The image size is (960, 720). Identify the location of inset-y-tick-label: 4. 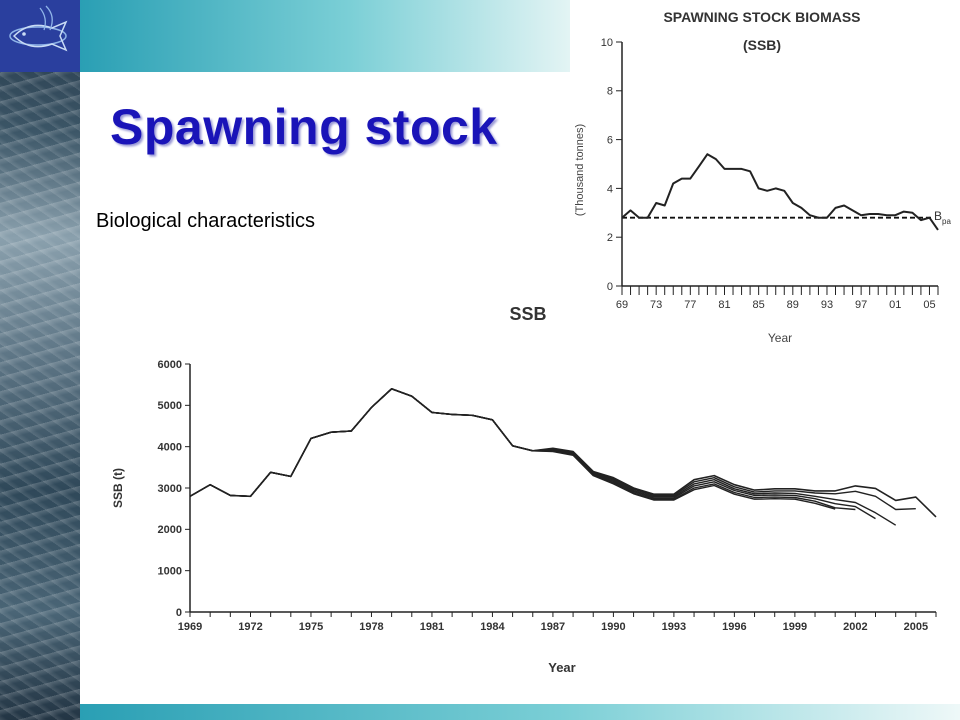
(610, 189).